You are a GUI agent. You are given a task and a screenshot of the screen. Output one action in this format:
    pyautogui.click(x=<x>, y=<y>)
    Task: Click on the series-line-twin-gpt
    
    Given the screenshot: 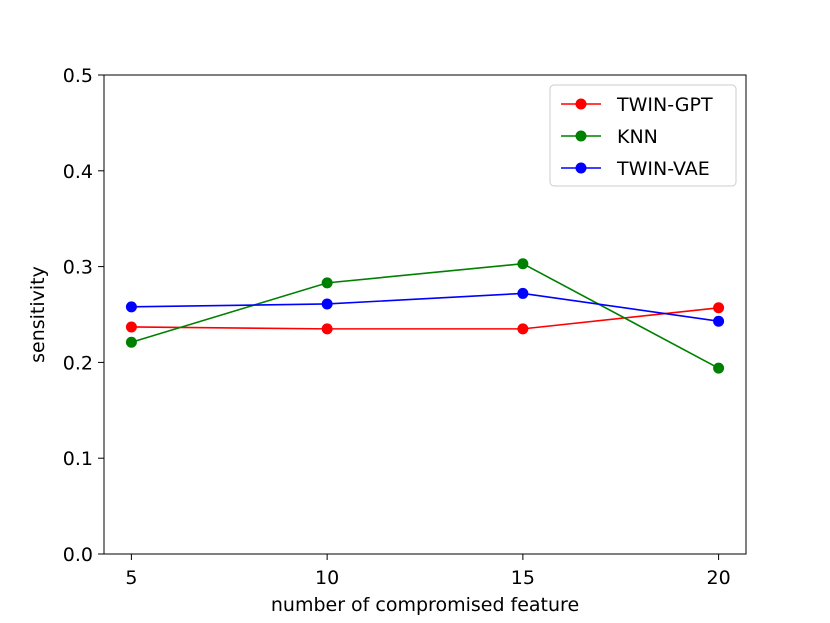 What is the action you would take?
    pyautogui.click(x=425, y=318)
    